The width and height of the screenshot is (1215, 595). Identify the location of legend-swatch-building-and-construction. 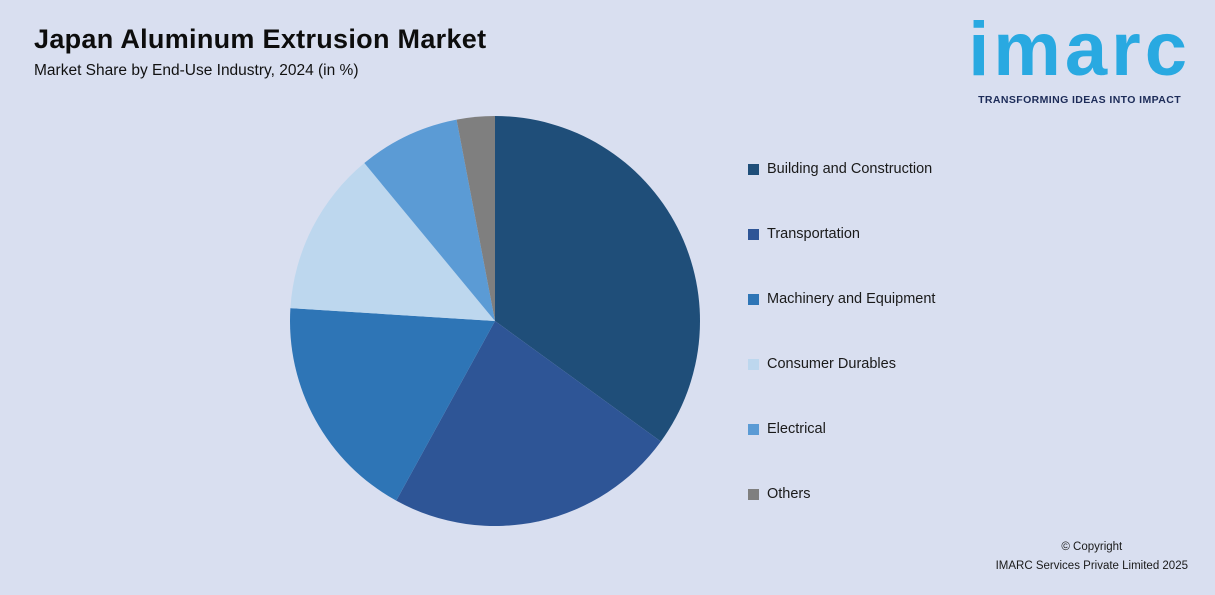
(753, 169).